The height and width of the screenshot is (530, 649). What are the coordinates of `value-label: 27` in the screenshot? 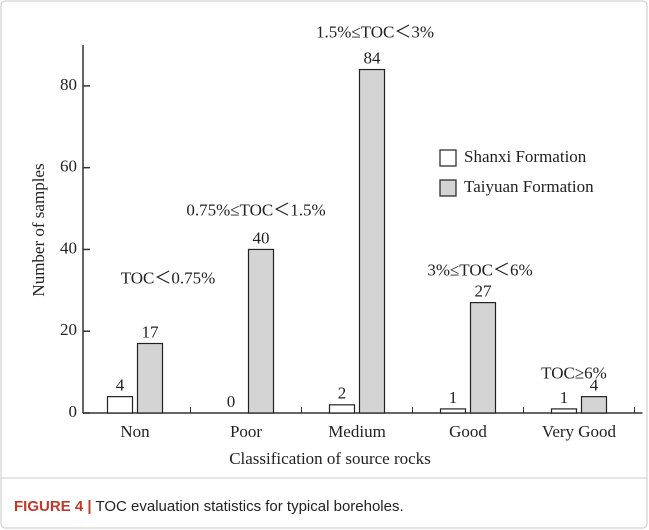 It's located at (484, 291).